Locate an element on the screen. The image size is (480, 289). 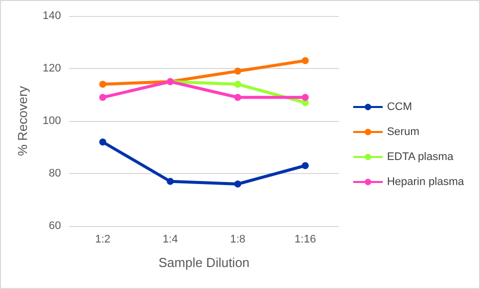
legend-label: CCM is located at coordinates (399, 107).